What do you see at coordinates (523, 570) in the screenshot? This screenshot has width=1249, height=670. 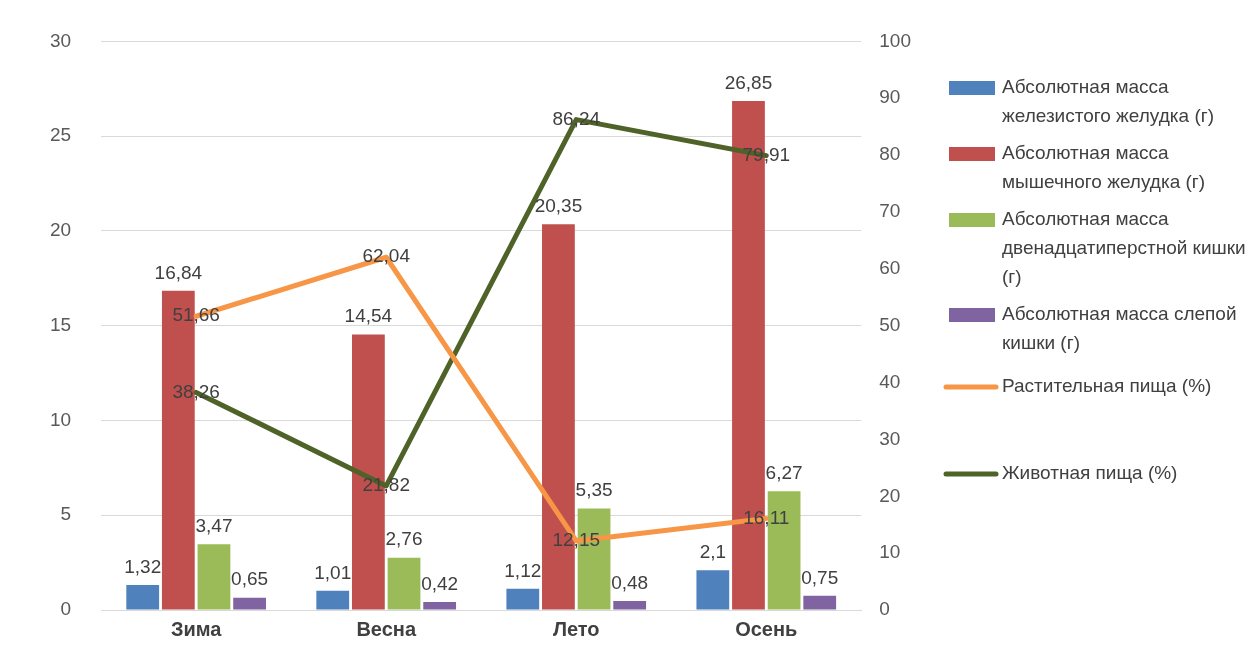 I see `data-label: 1,12` at bounding box center [523, 570].